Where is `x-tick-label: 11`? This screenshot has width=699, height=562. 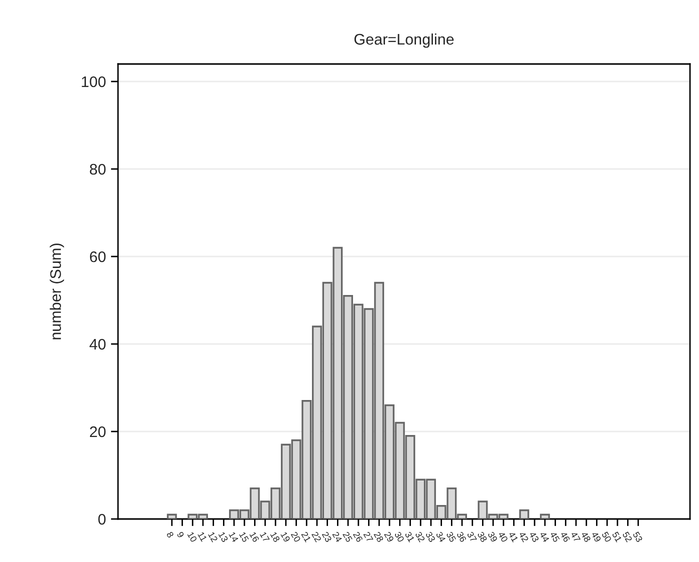 x-tick-label: 11 is located at coordinates (203, 537).